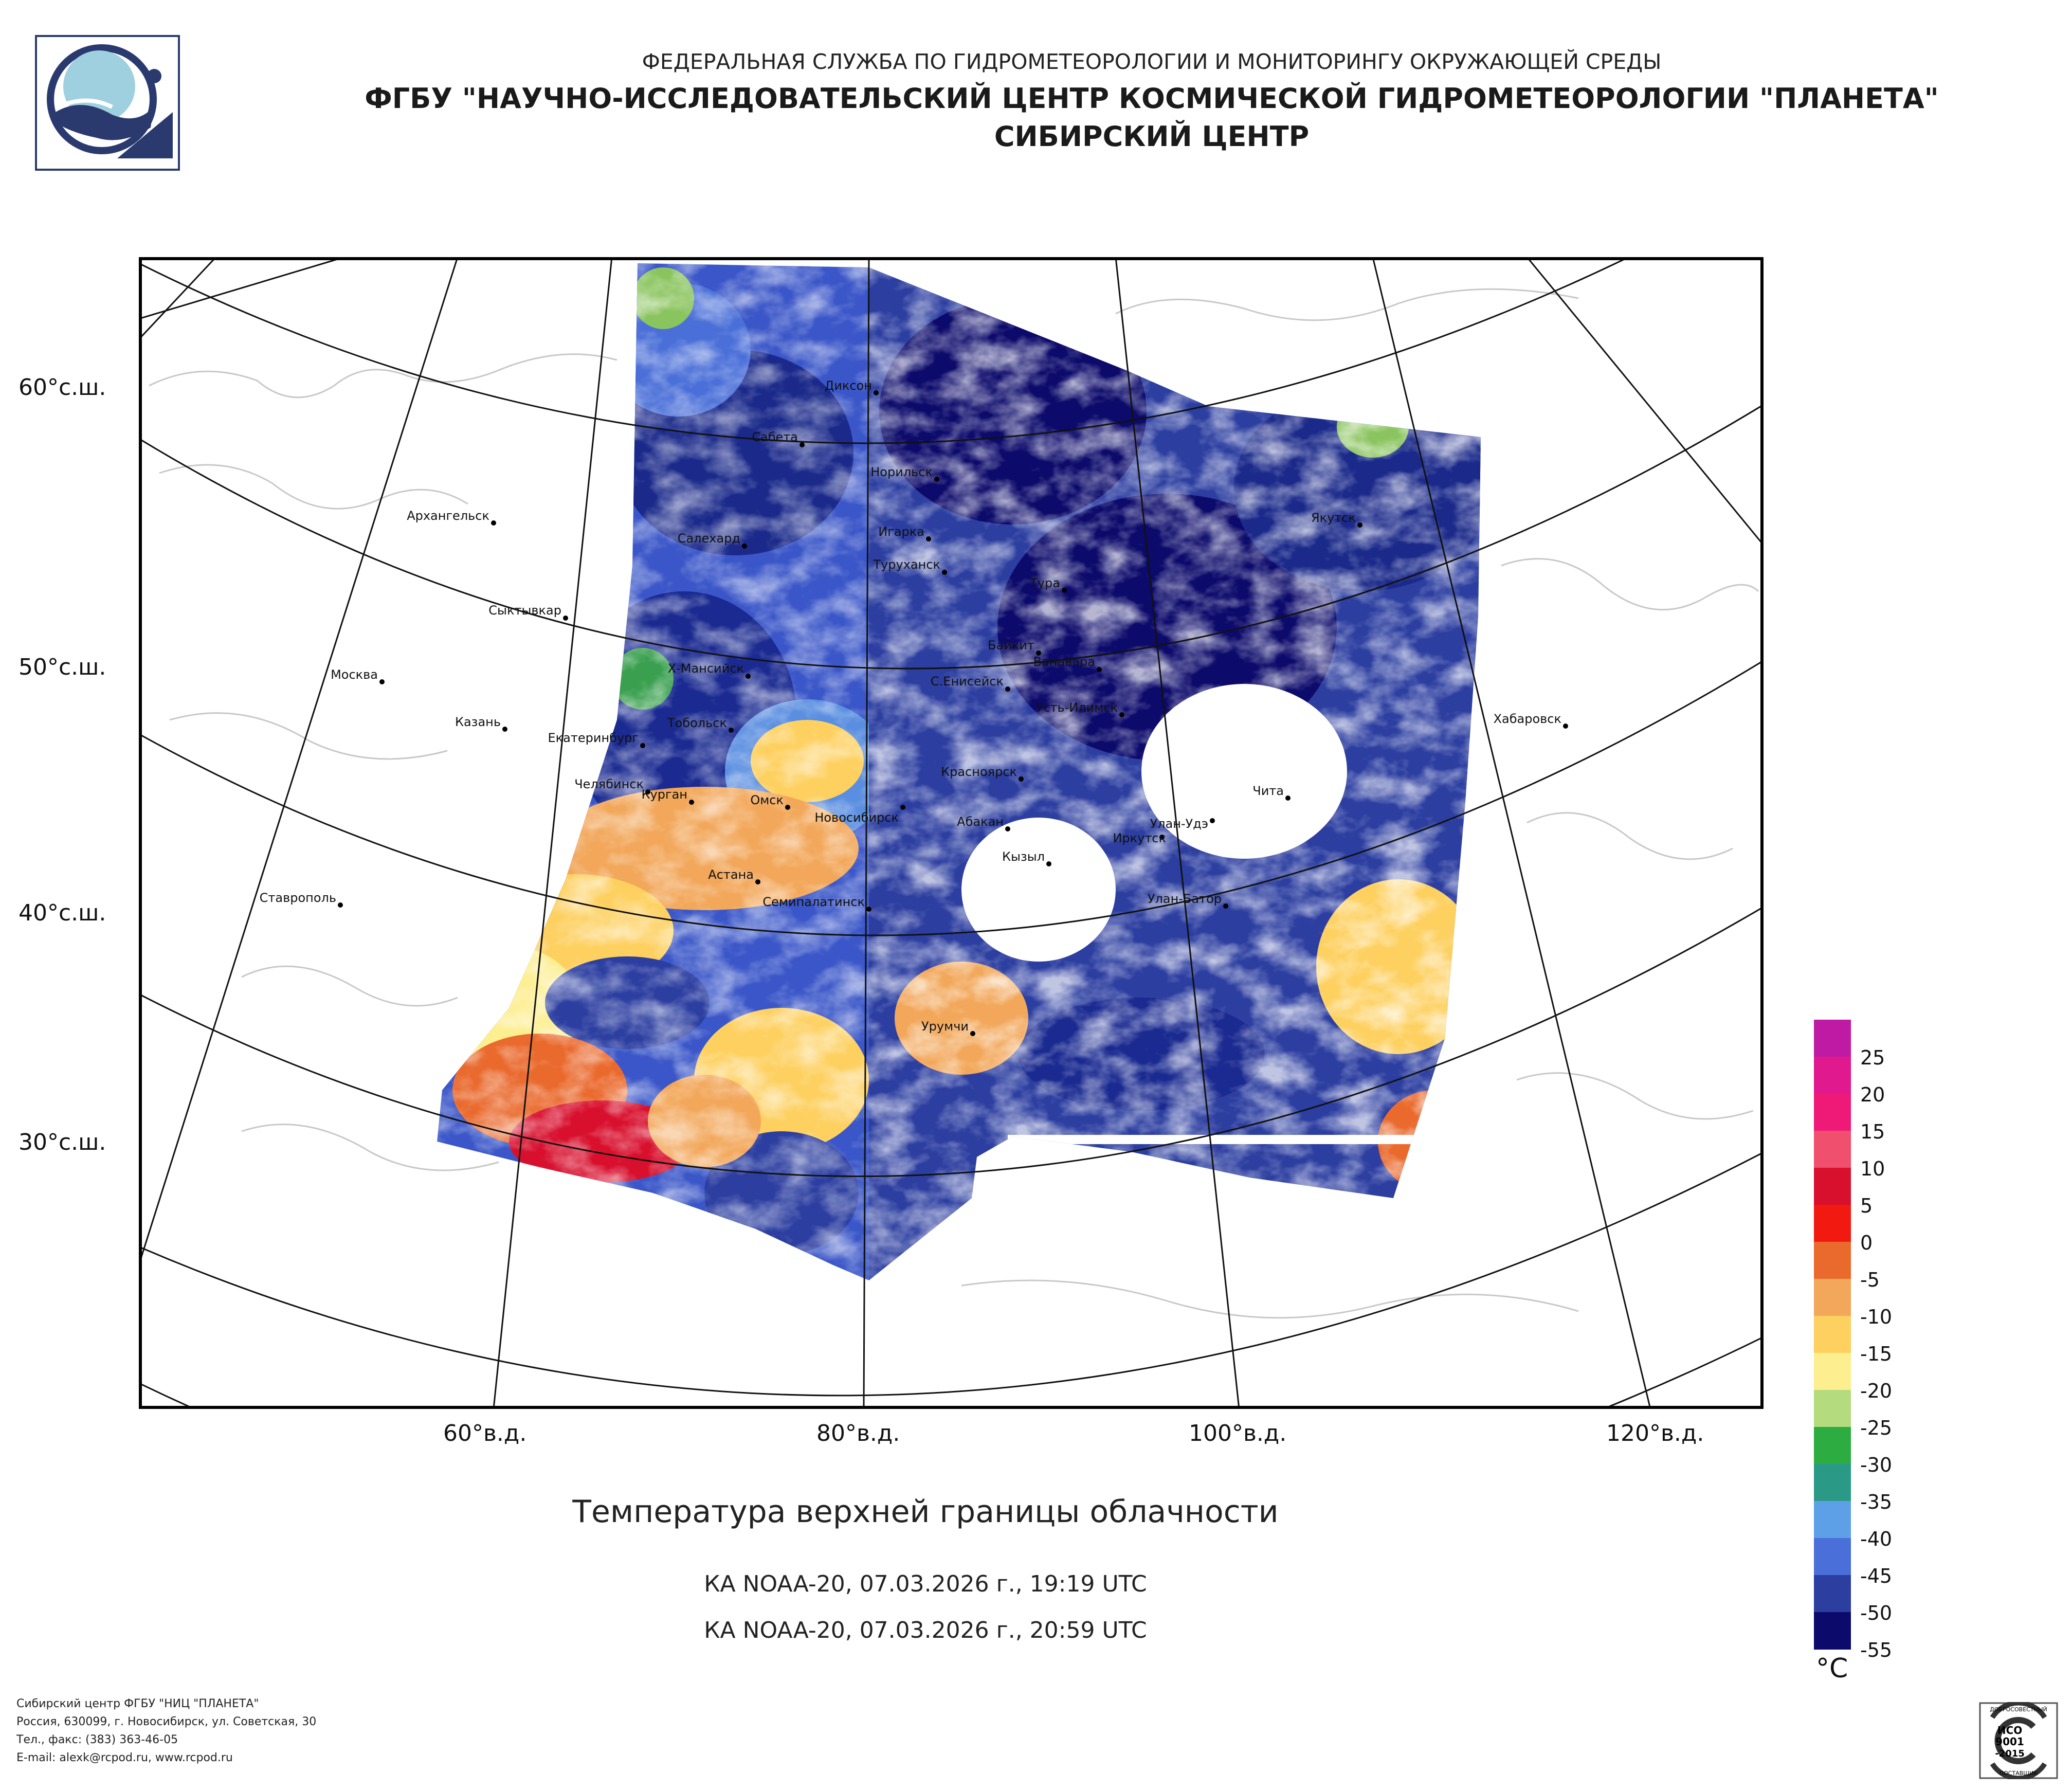  I want to click on footer-email-link: E-mail: alexk@rcpod.ru, www.rcpod.ru, so click(124, 1757).